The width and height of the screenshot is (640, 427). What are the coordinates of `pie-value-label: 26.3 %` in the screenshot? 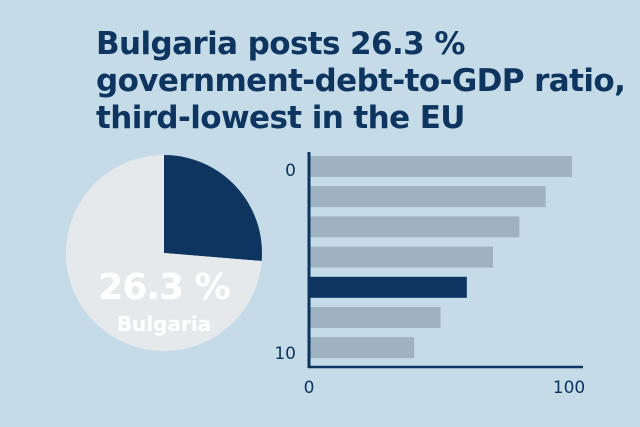 It's located at (164, 287).